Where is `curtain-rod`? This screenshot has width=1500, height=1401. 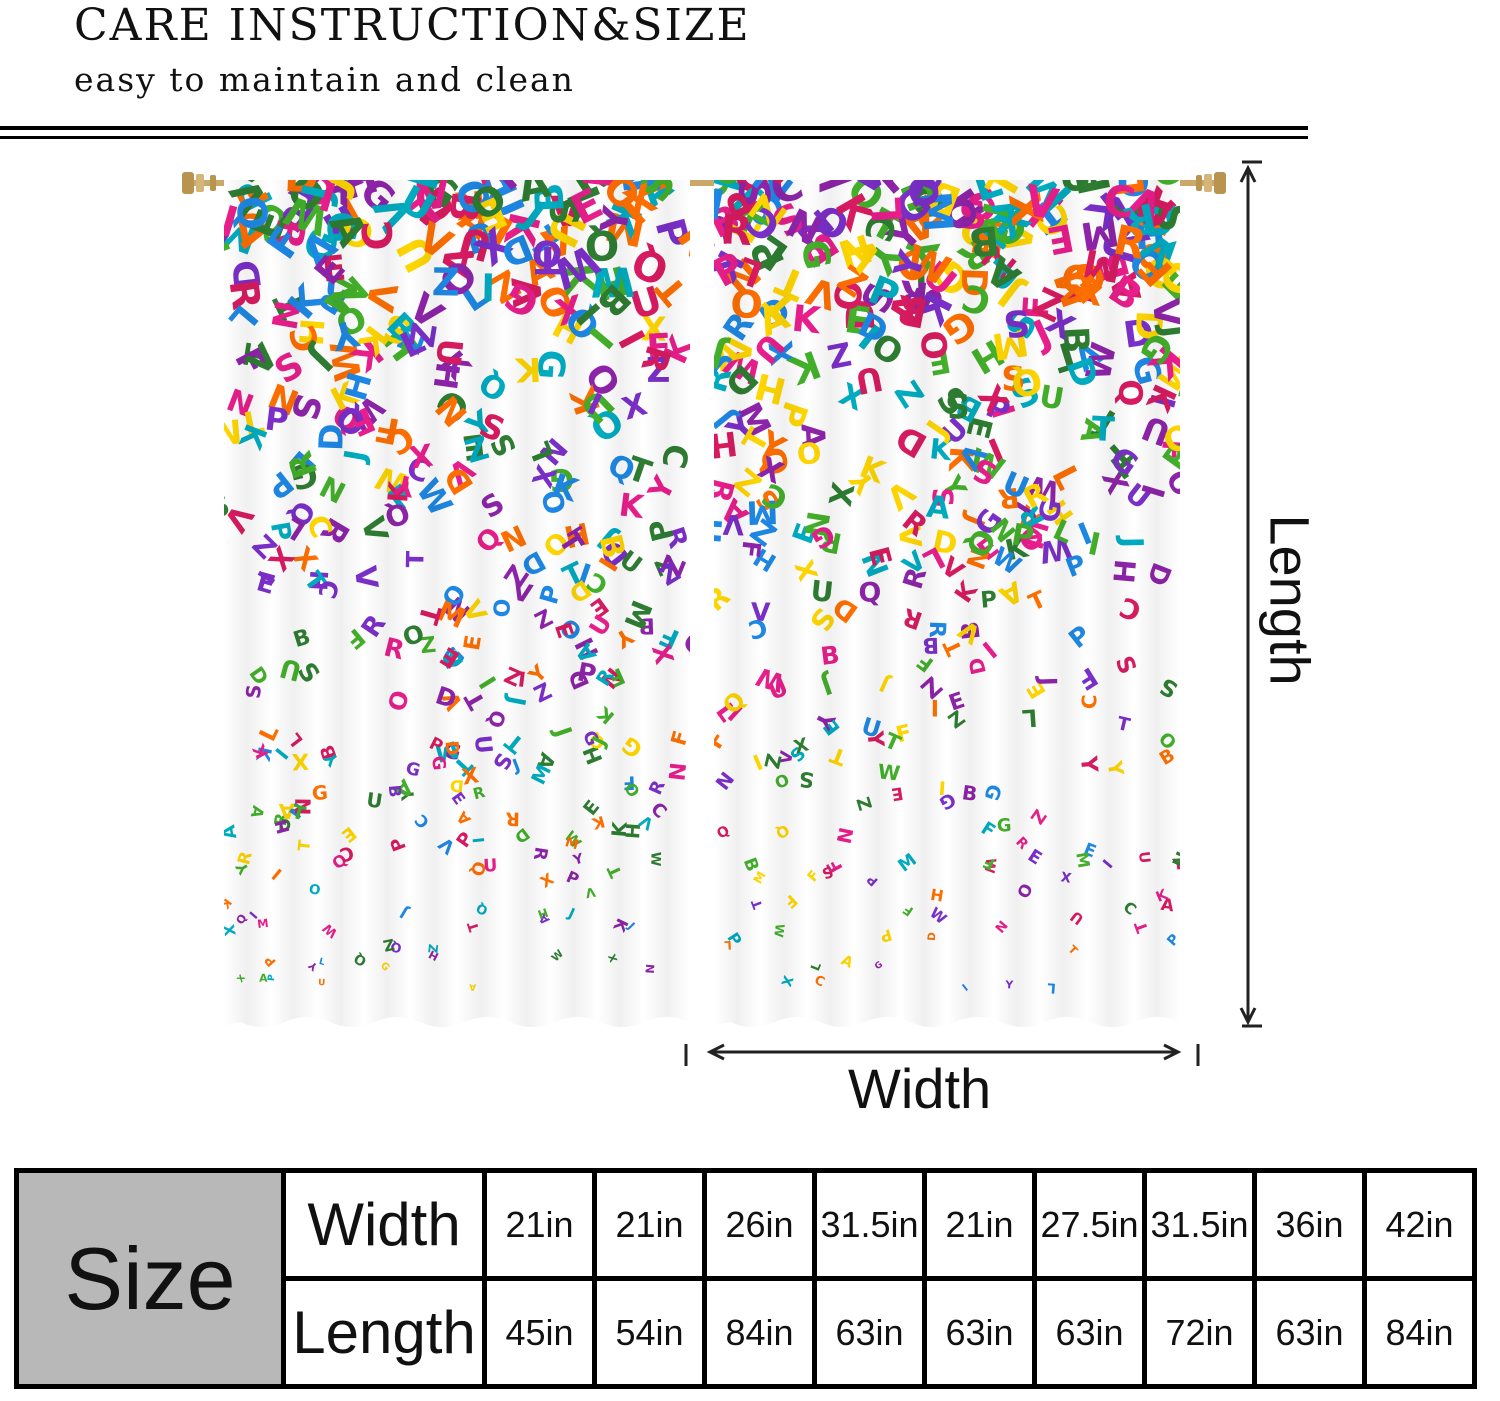 curtain-rod is located at coordinates (704, 183).